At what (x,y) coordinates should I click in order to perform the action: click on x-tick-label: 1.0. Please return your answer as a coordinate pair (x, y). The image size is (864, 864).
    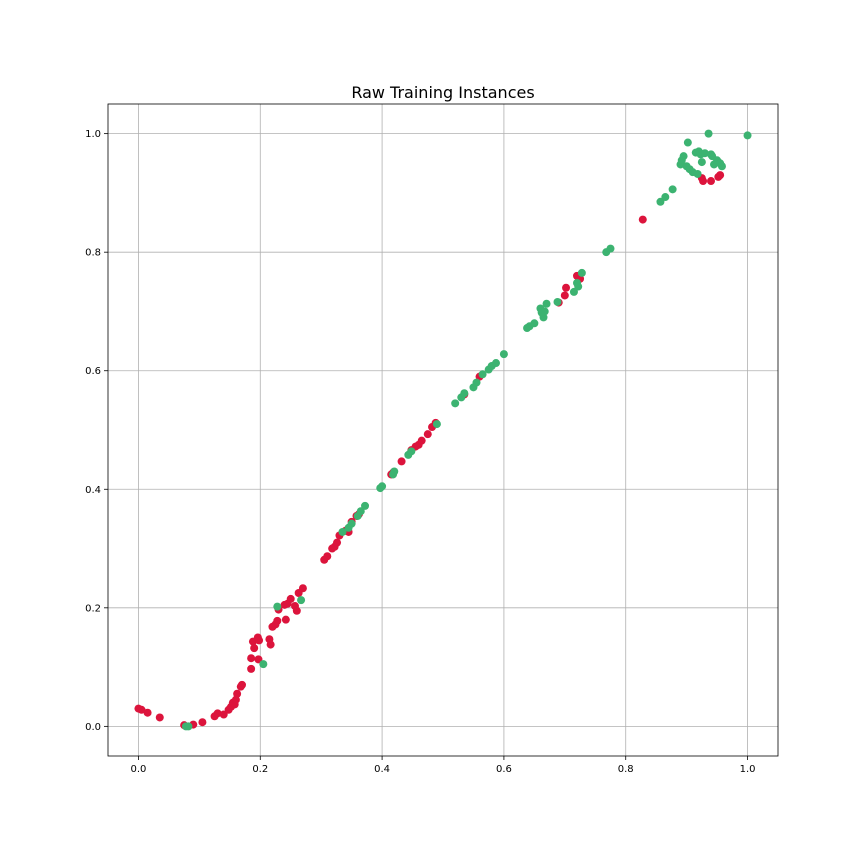
    Looking at the image, I should click on (748, 769).